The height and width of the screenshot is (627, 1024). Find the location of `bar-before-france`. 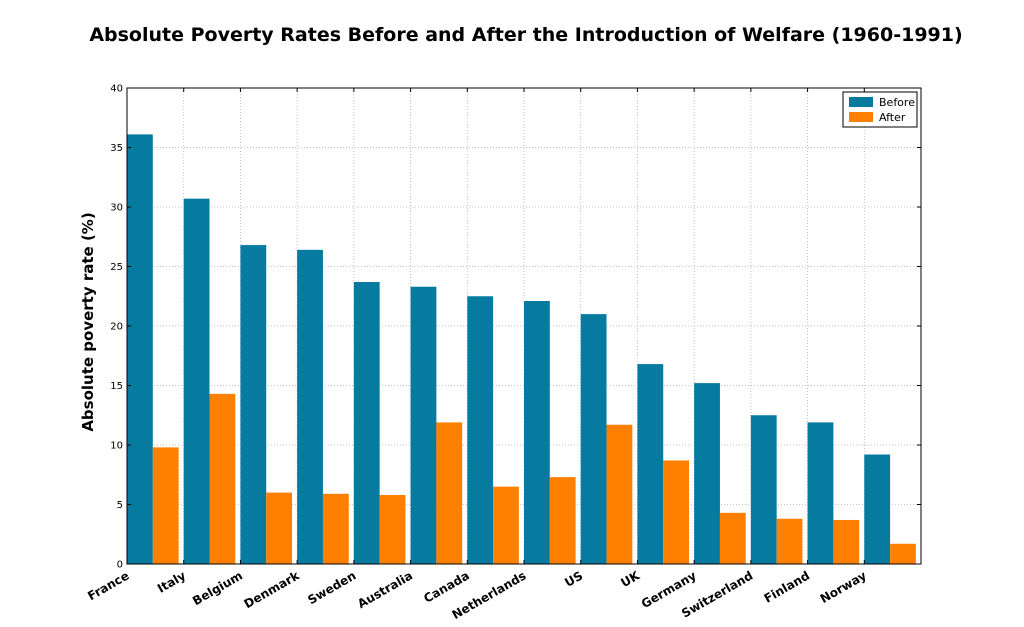

bar-before-france is located at coordinates (140, 349).